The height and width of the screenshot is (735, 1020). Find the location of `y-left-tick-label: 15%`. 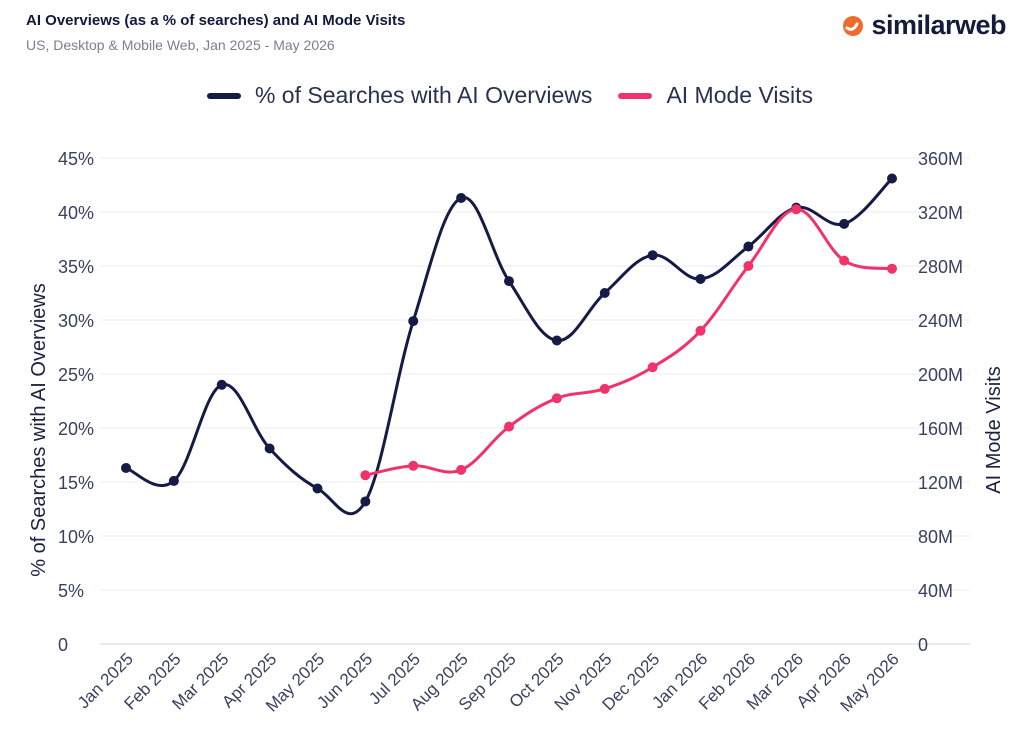

y-left-tick-label: 15% is located at coordinates (76, 483).